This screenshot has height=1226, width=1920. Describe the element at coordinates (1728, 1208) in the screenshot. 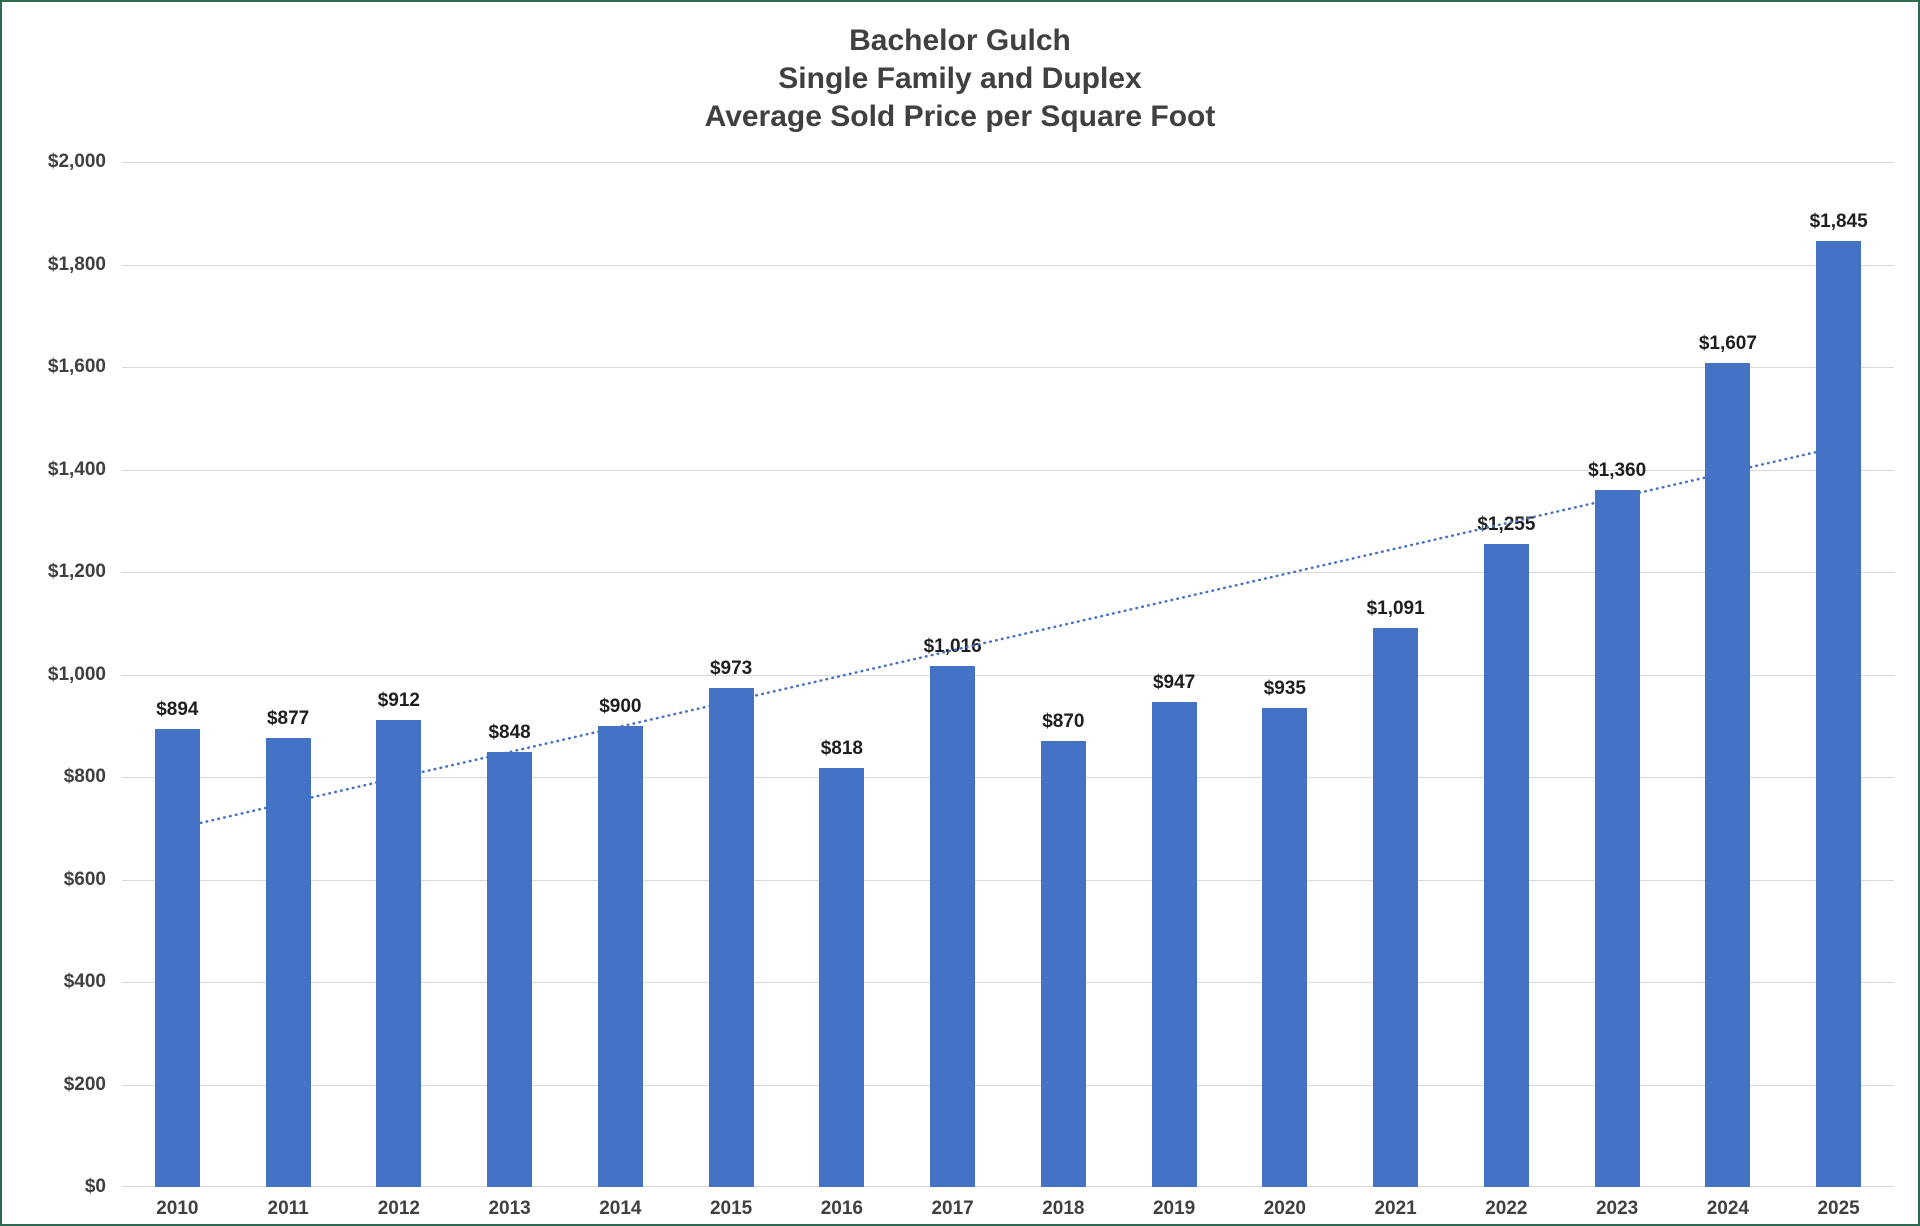

I see `x-tick-label-2024: 2024` at that location.